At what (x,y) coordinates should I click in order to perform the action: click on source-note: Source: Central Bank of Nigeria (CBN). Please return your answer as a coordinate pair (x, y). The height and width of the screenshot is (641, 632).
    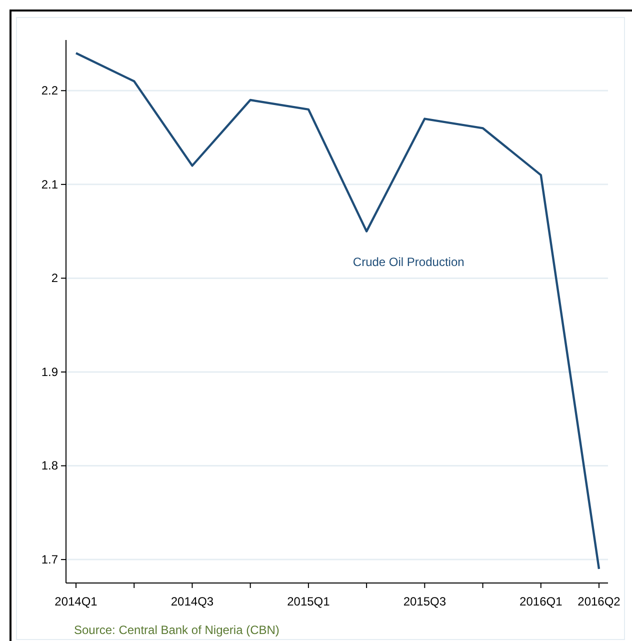
    Looking at the image, I should click on (177, 630).